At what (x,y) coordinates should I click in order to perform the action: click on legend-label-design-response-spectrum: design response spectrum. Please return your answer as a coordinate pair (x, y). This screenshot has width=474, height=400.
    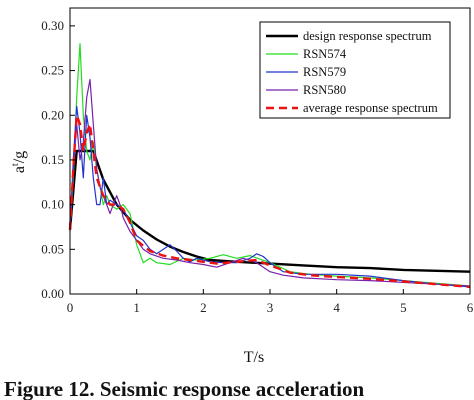
    Looking at the image, I should click on (367, 36).